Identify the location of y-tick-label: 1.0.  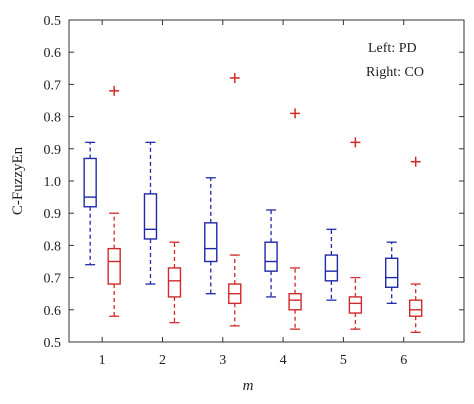
(53, 182).